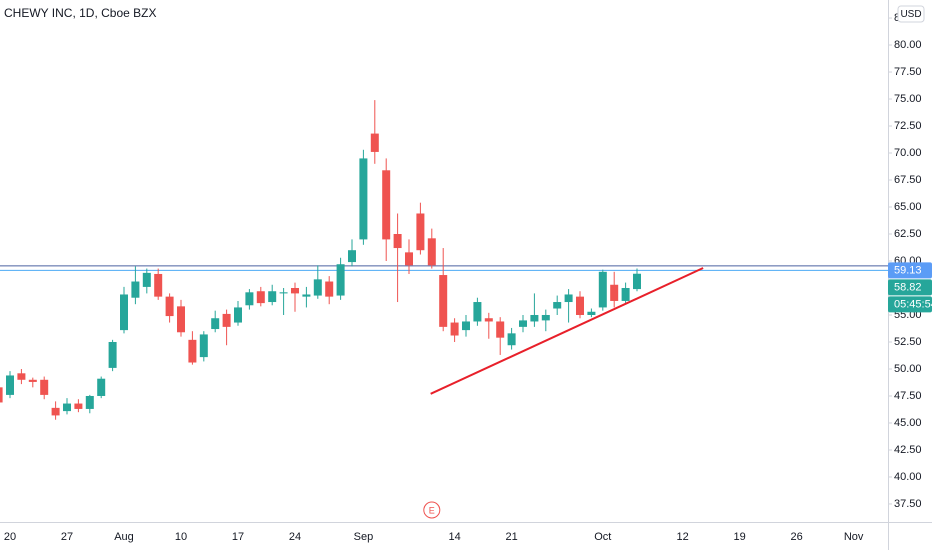  Describe the element at coordinates (567, 331) in the screenshot. I see `trendline` at that location.